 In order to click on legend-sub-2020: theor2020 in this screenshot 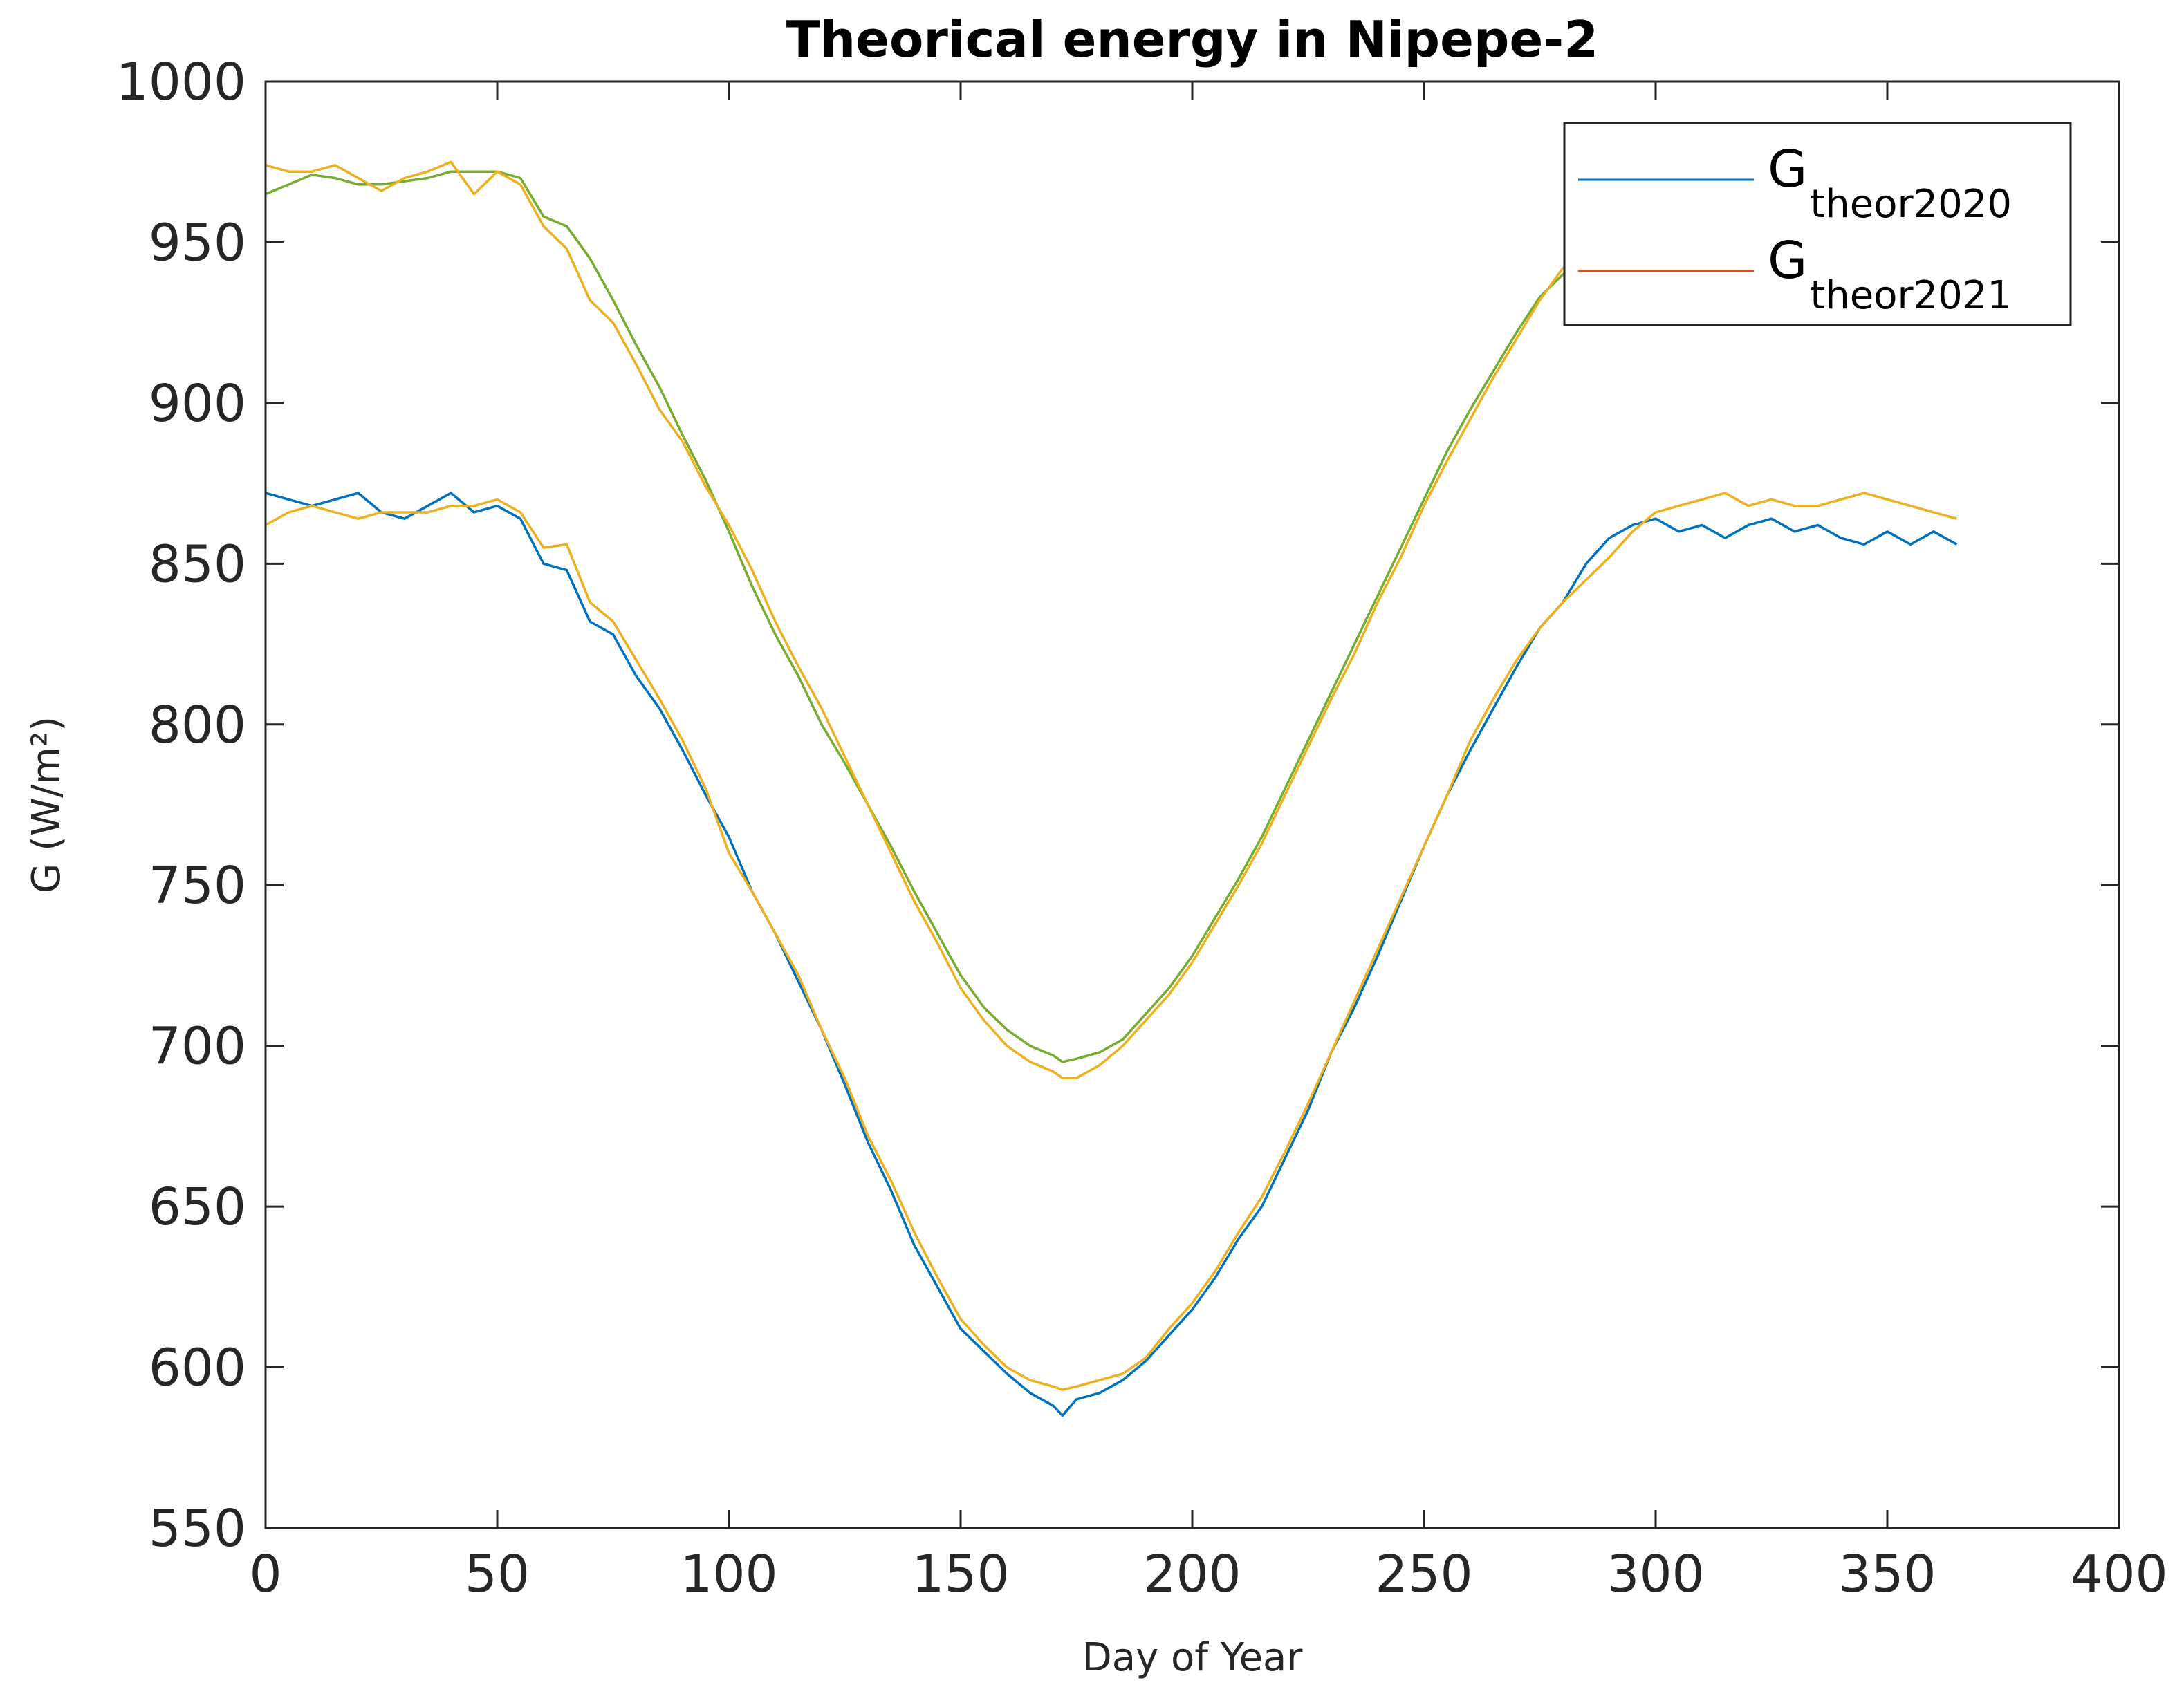, I will do `click(1911, 204)`.